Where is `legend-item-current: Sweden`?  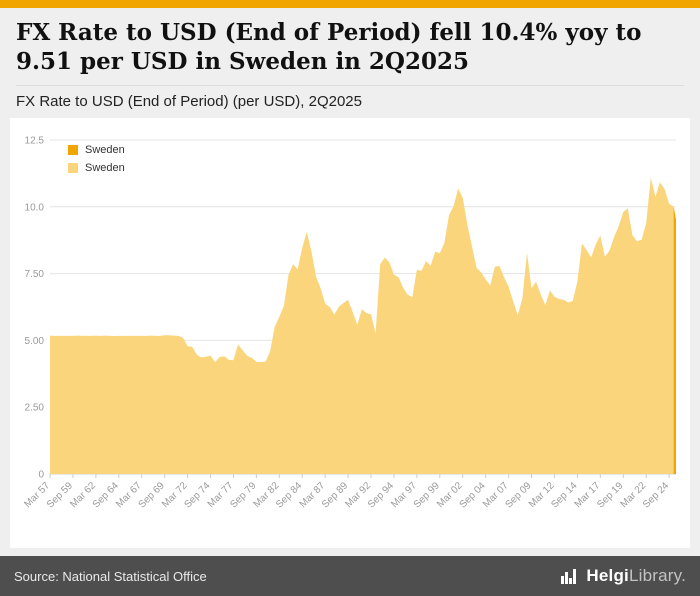
legend-item-current: Sweden is located at coordinates (96, 150).